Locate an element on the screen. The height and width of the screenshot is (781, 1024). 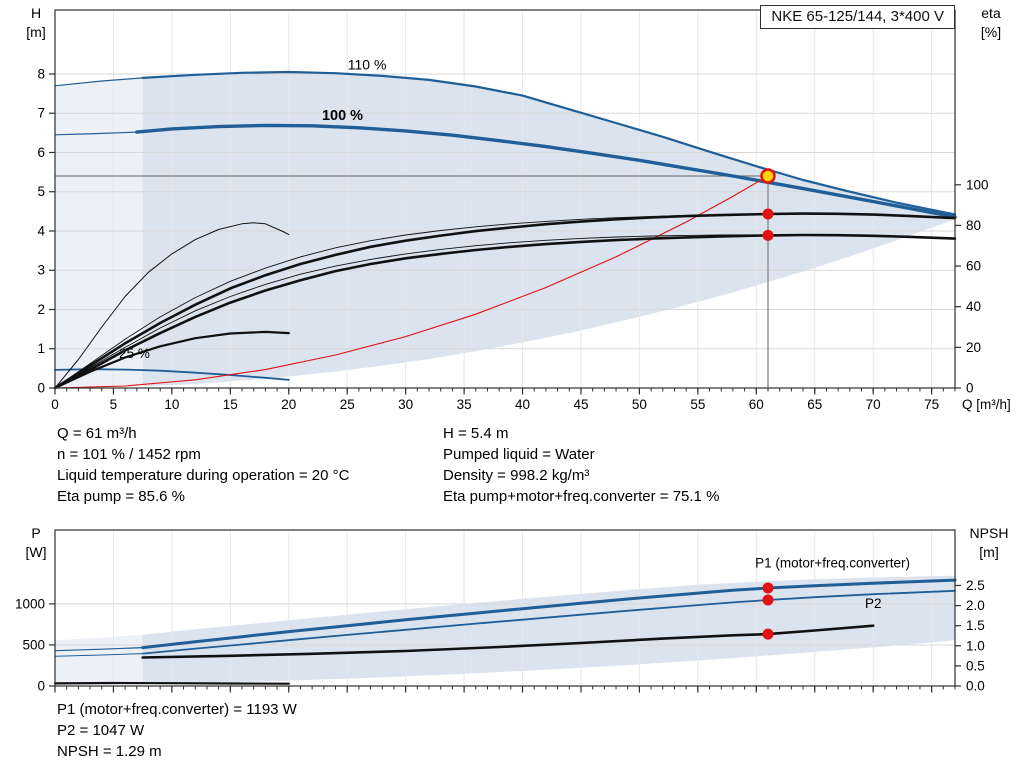
y-right-tick-label: 0.5 is located at coordinates (975, 665).